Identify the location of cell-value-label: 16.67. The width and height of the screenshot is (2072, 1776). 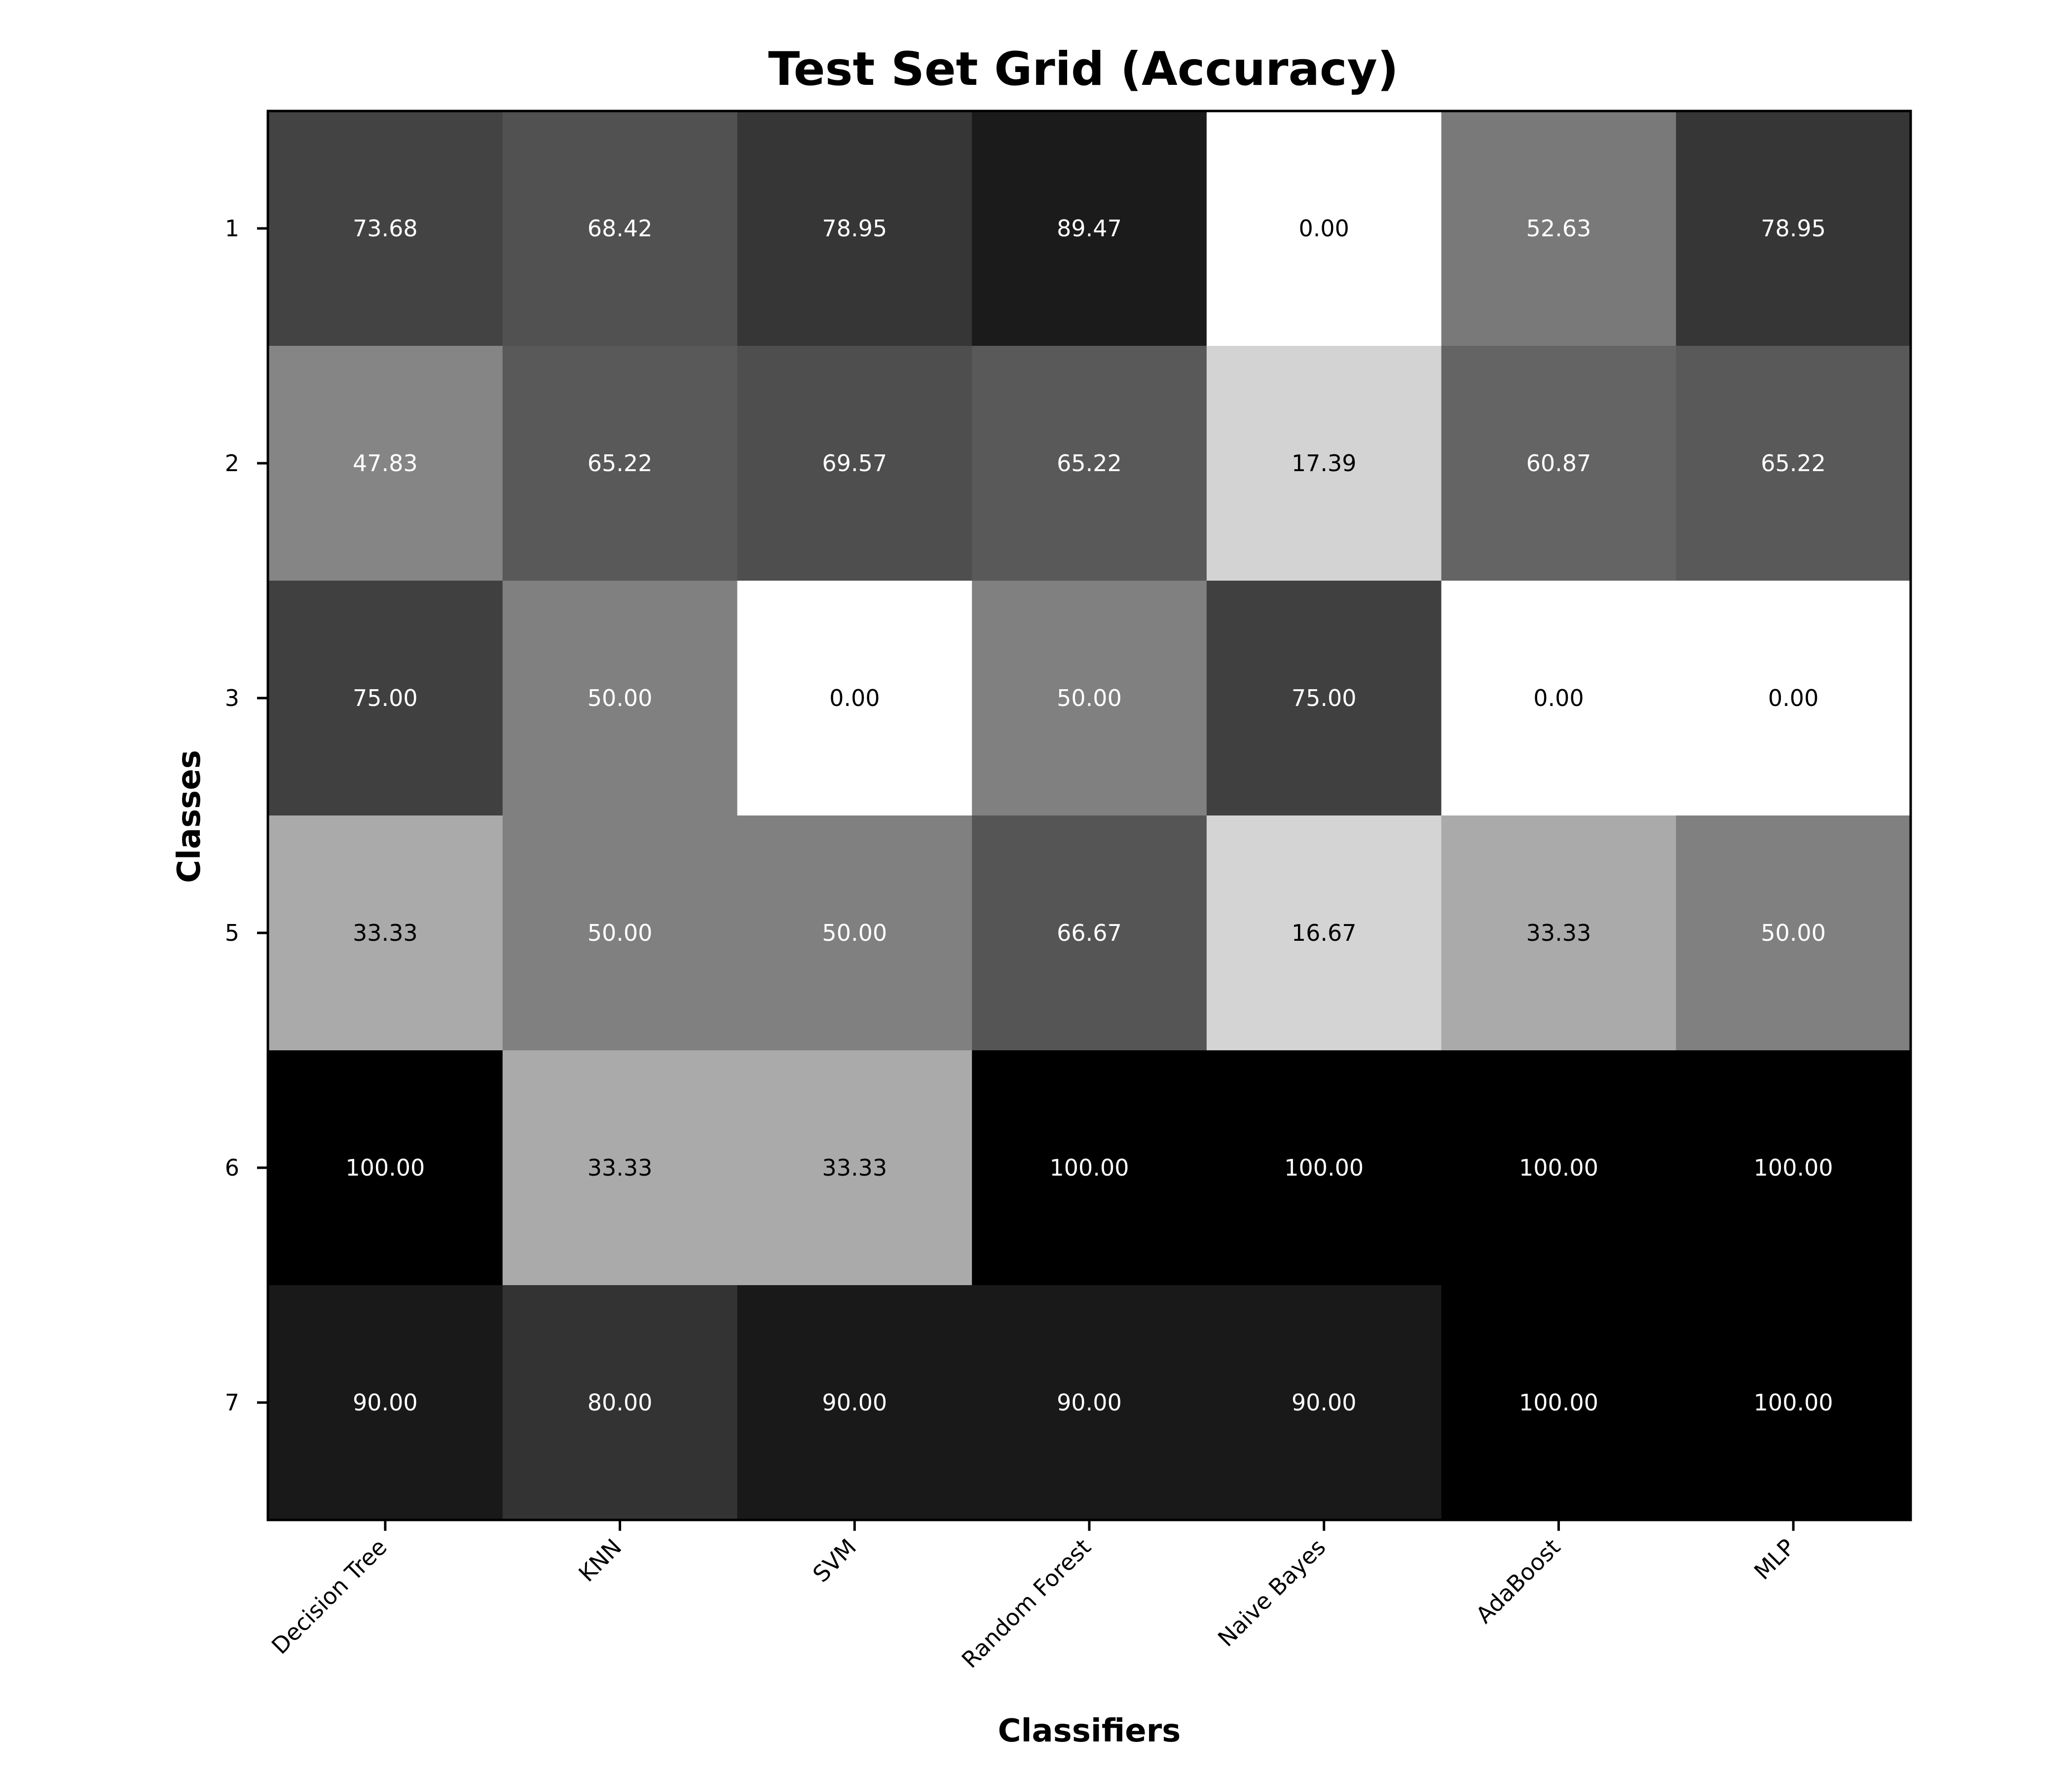
(1325, 933).